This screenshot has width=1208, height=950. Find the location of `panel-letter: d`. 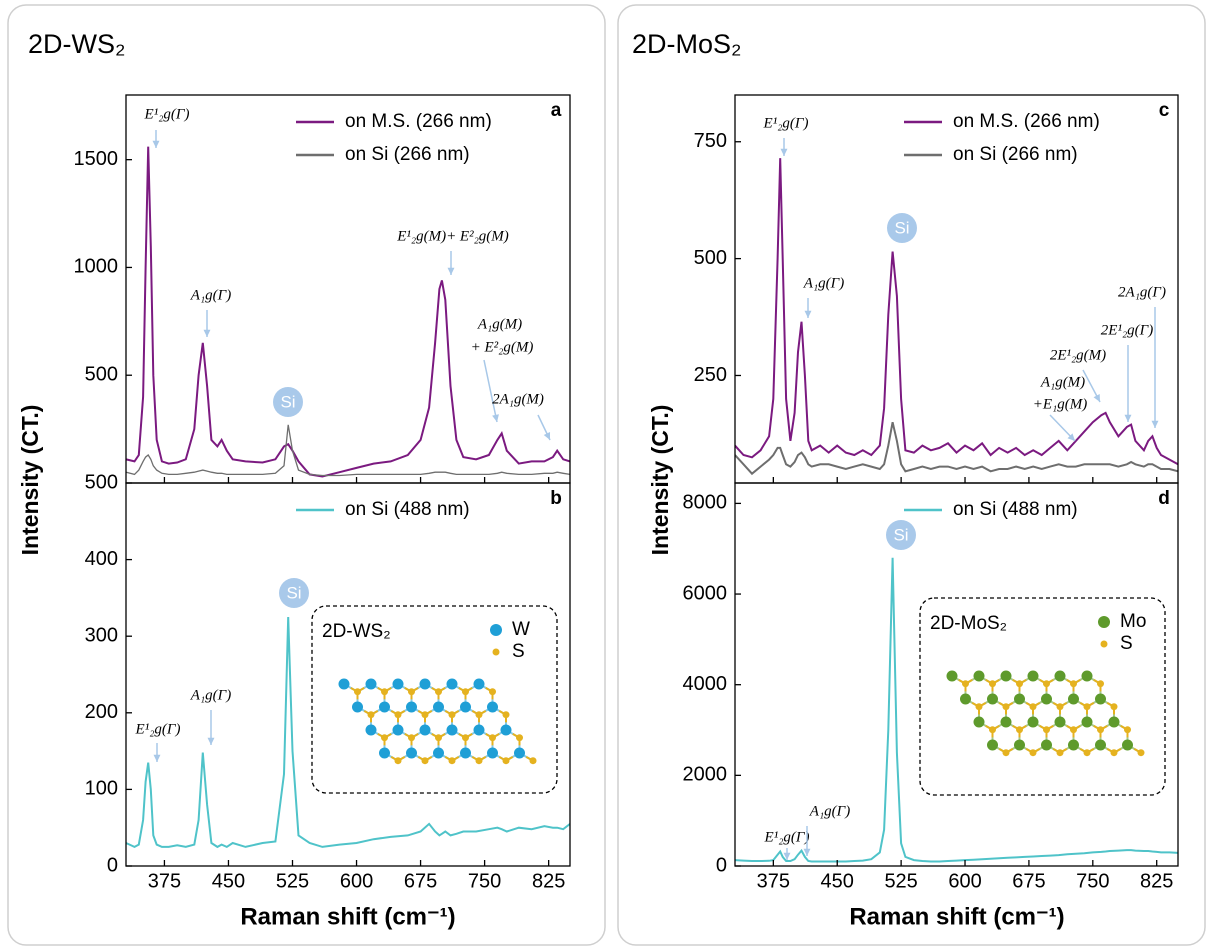

panel-letter: d is located at coordinates (1164, 498).